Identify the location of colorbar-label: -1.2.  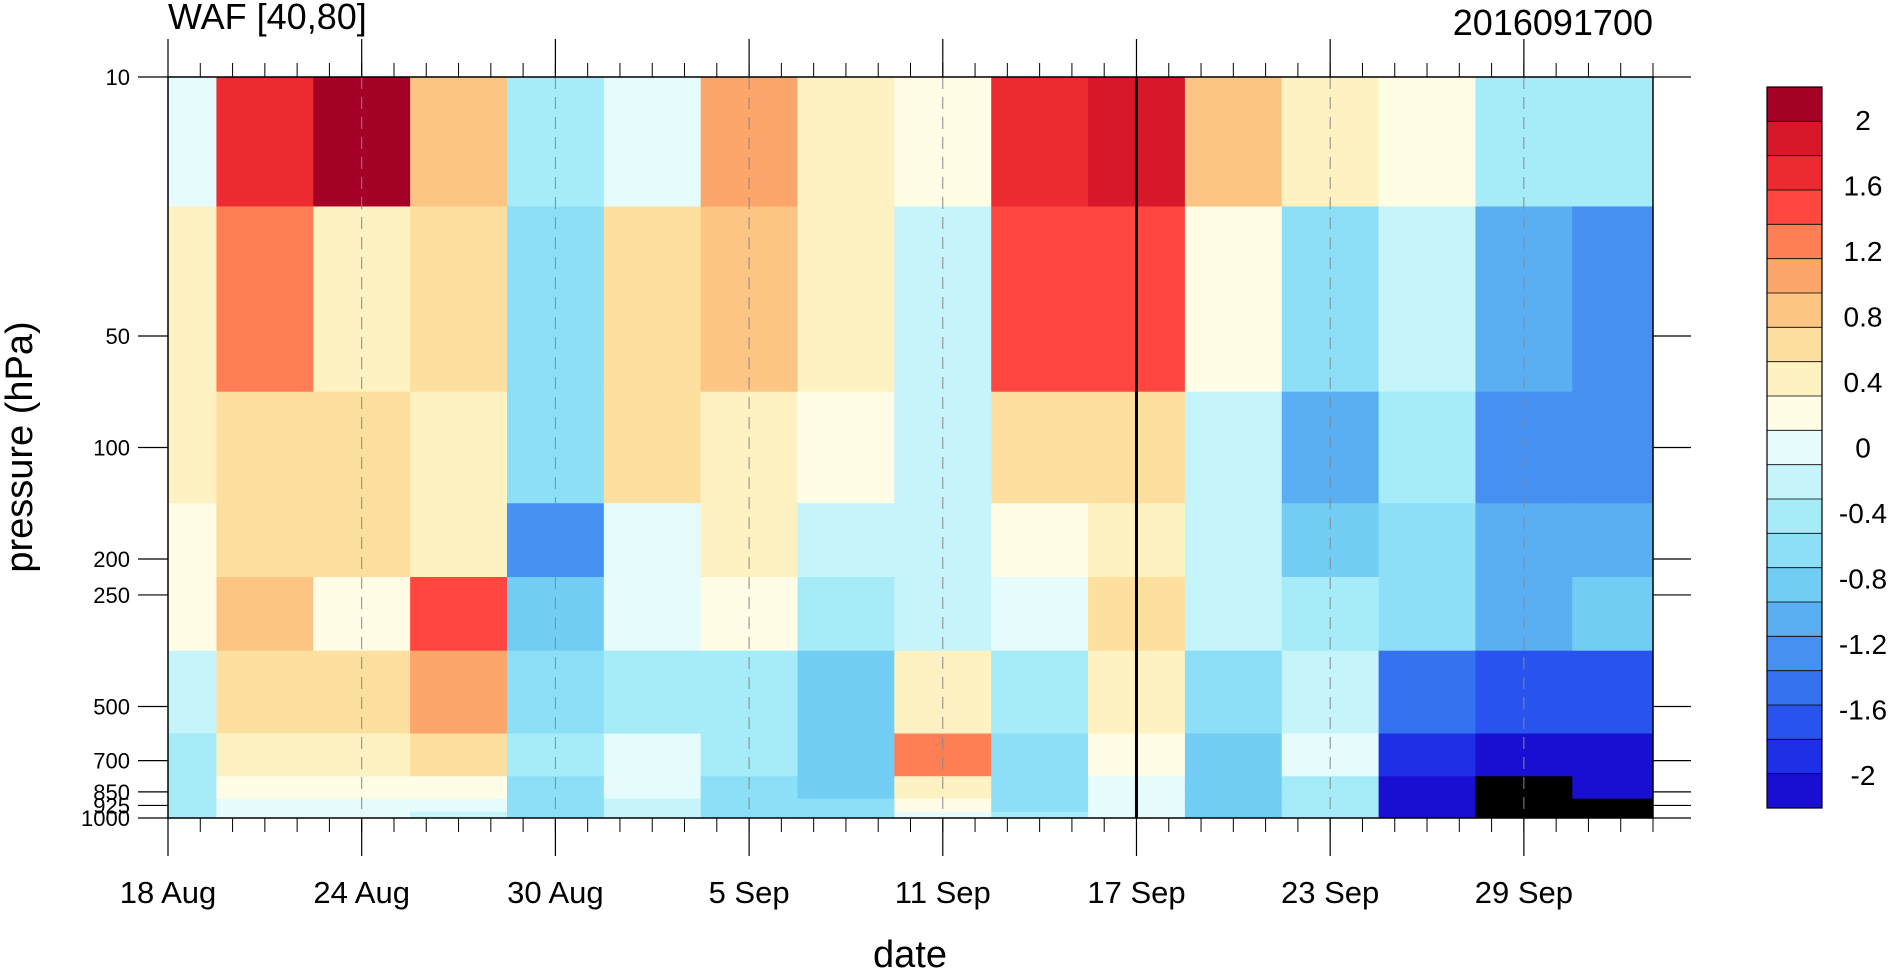
(1863, 644).